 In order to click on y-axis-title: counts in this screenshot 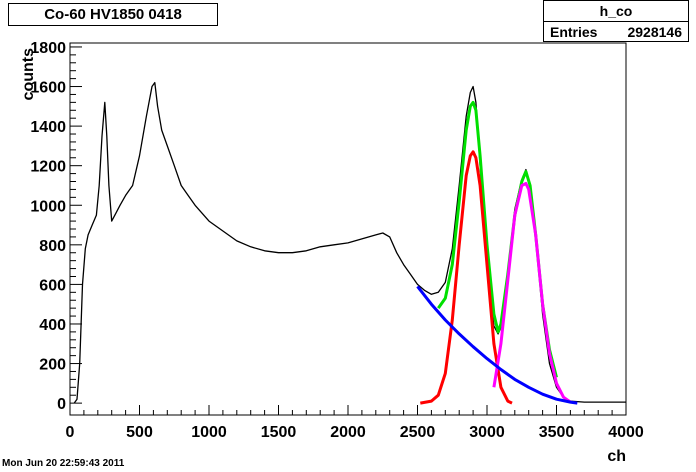, I will do `click(28, 74)`.